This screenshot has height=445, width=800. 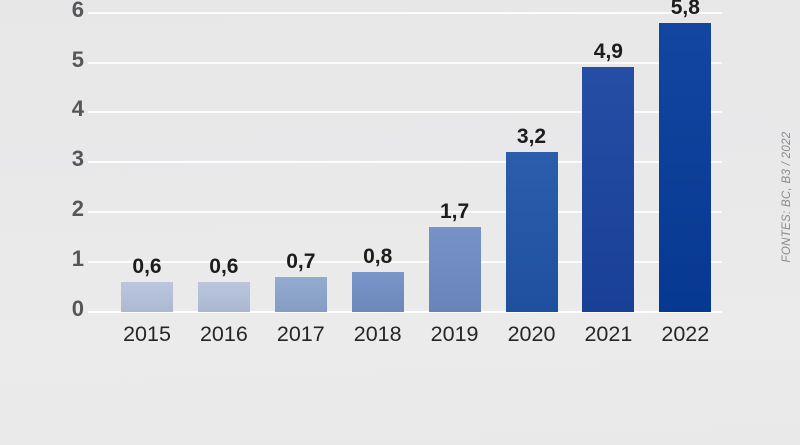 I want to click on y-tick-label-5: 5, so click(x=77, y=59).